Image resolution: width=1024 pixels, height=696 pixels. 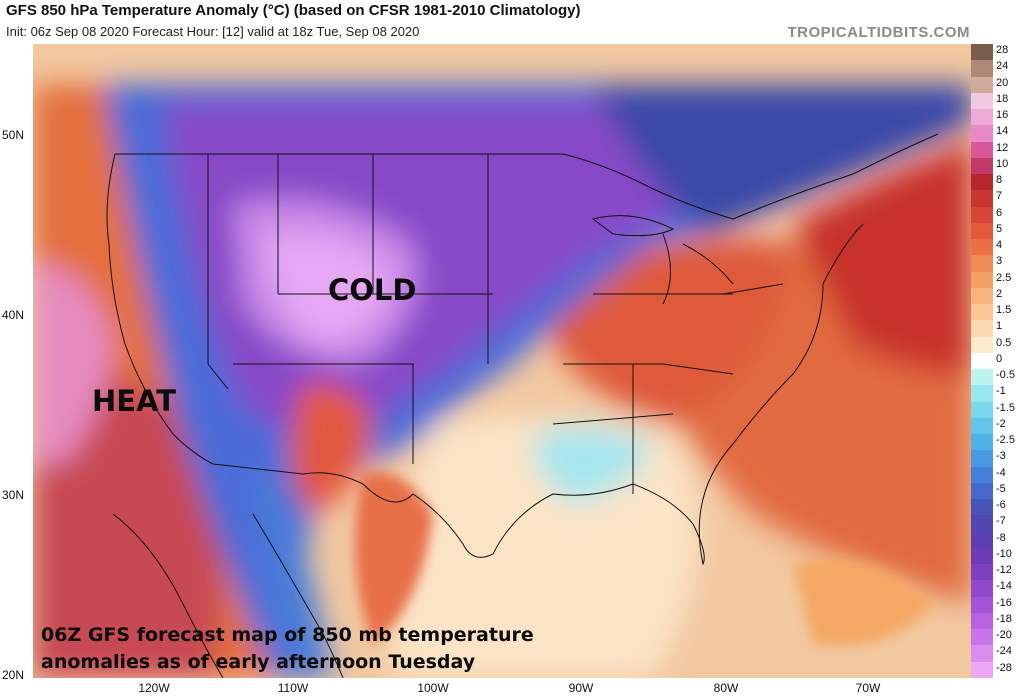 I want to click on heat-label: HEAT, so click(x=134, y=401).